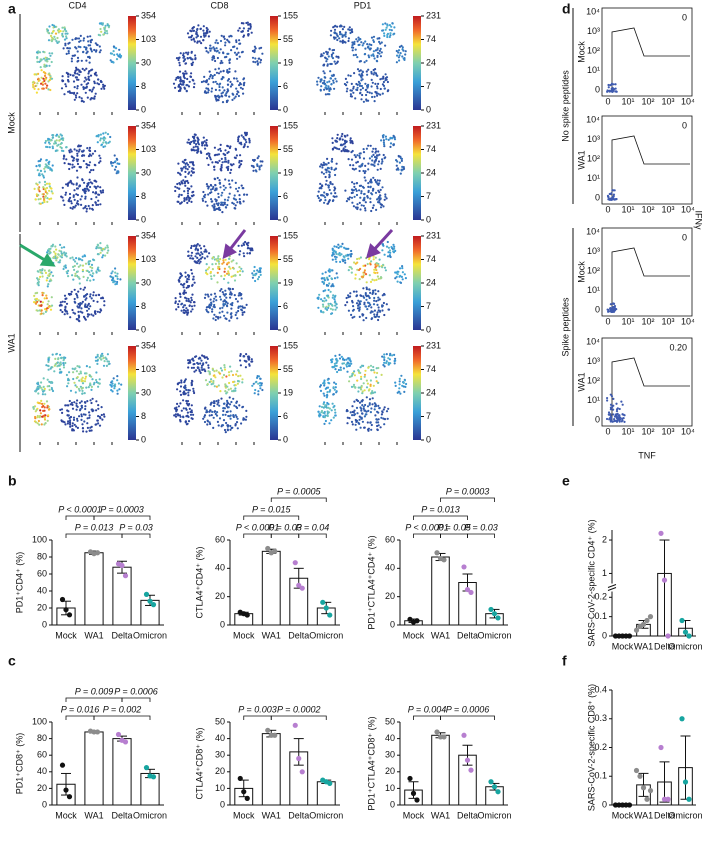 This screenshot has height=844, width=705. Describe the element at coordinates (647, 431) in the screenshot. I see `x-tick-label: 10²` at that location.